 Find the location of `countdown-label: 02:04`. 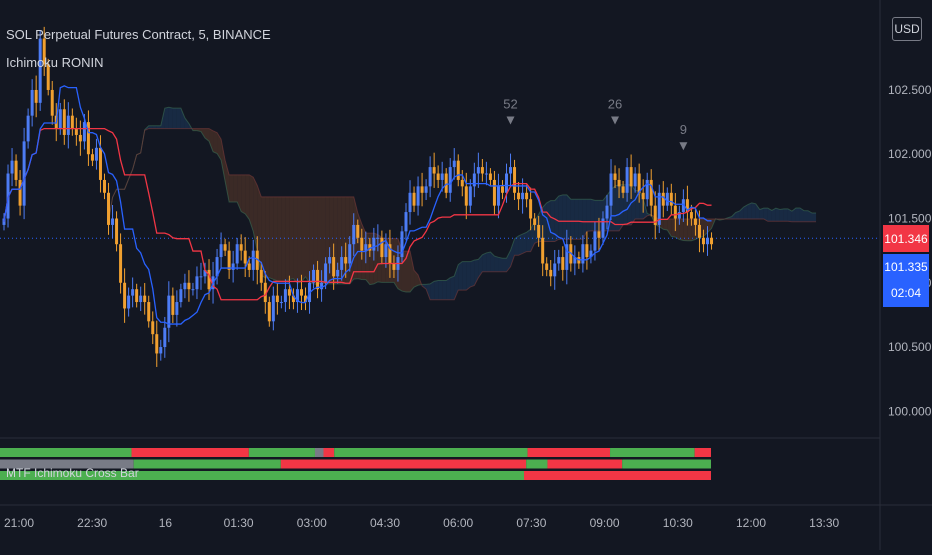

countdown-label: 02:04 is located at coordinates (906, 293).